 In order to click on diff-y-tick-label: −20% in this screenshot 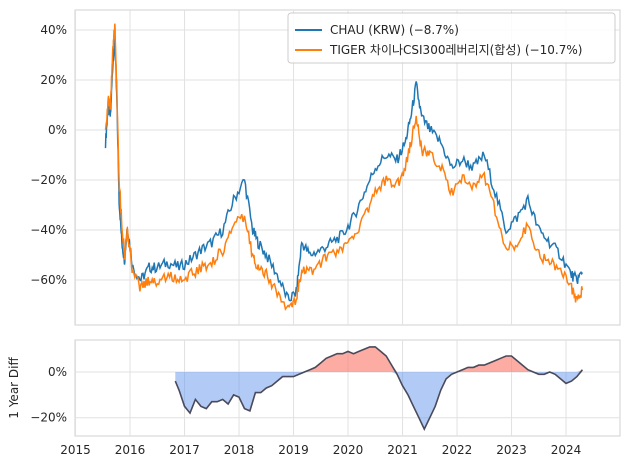, I will do `click(48, 418)`.